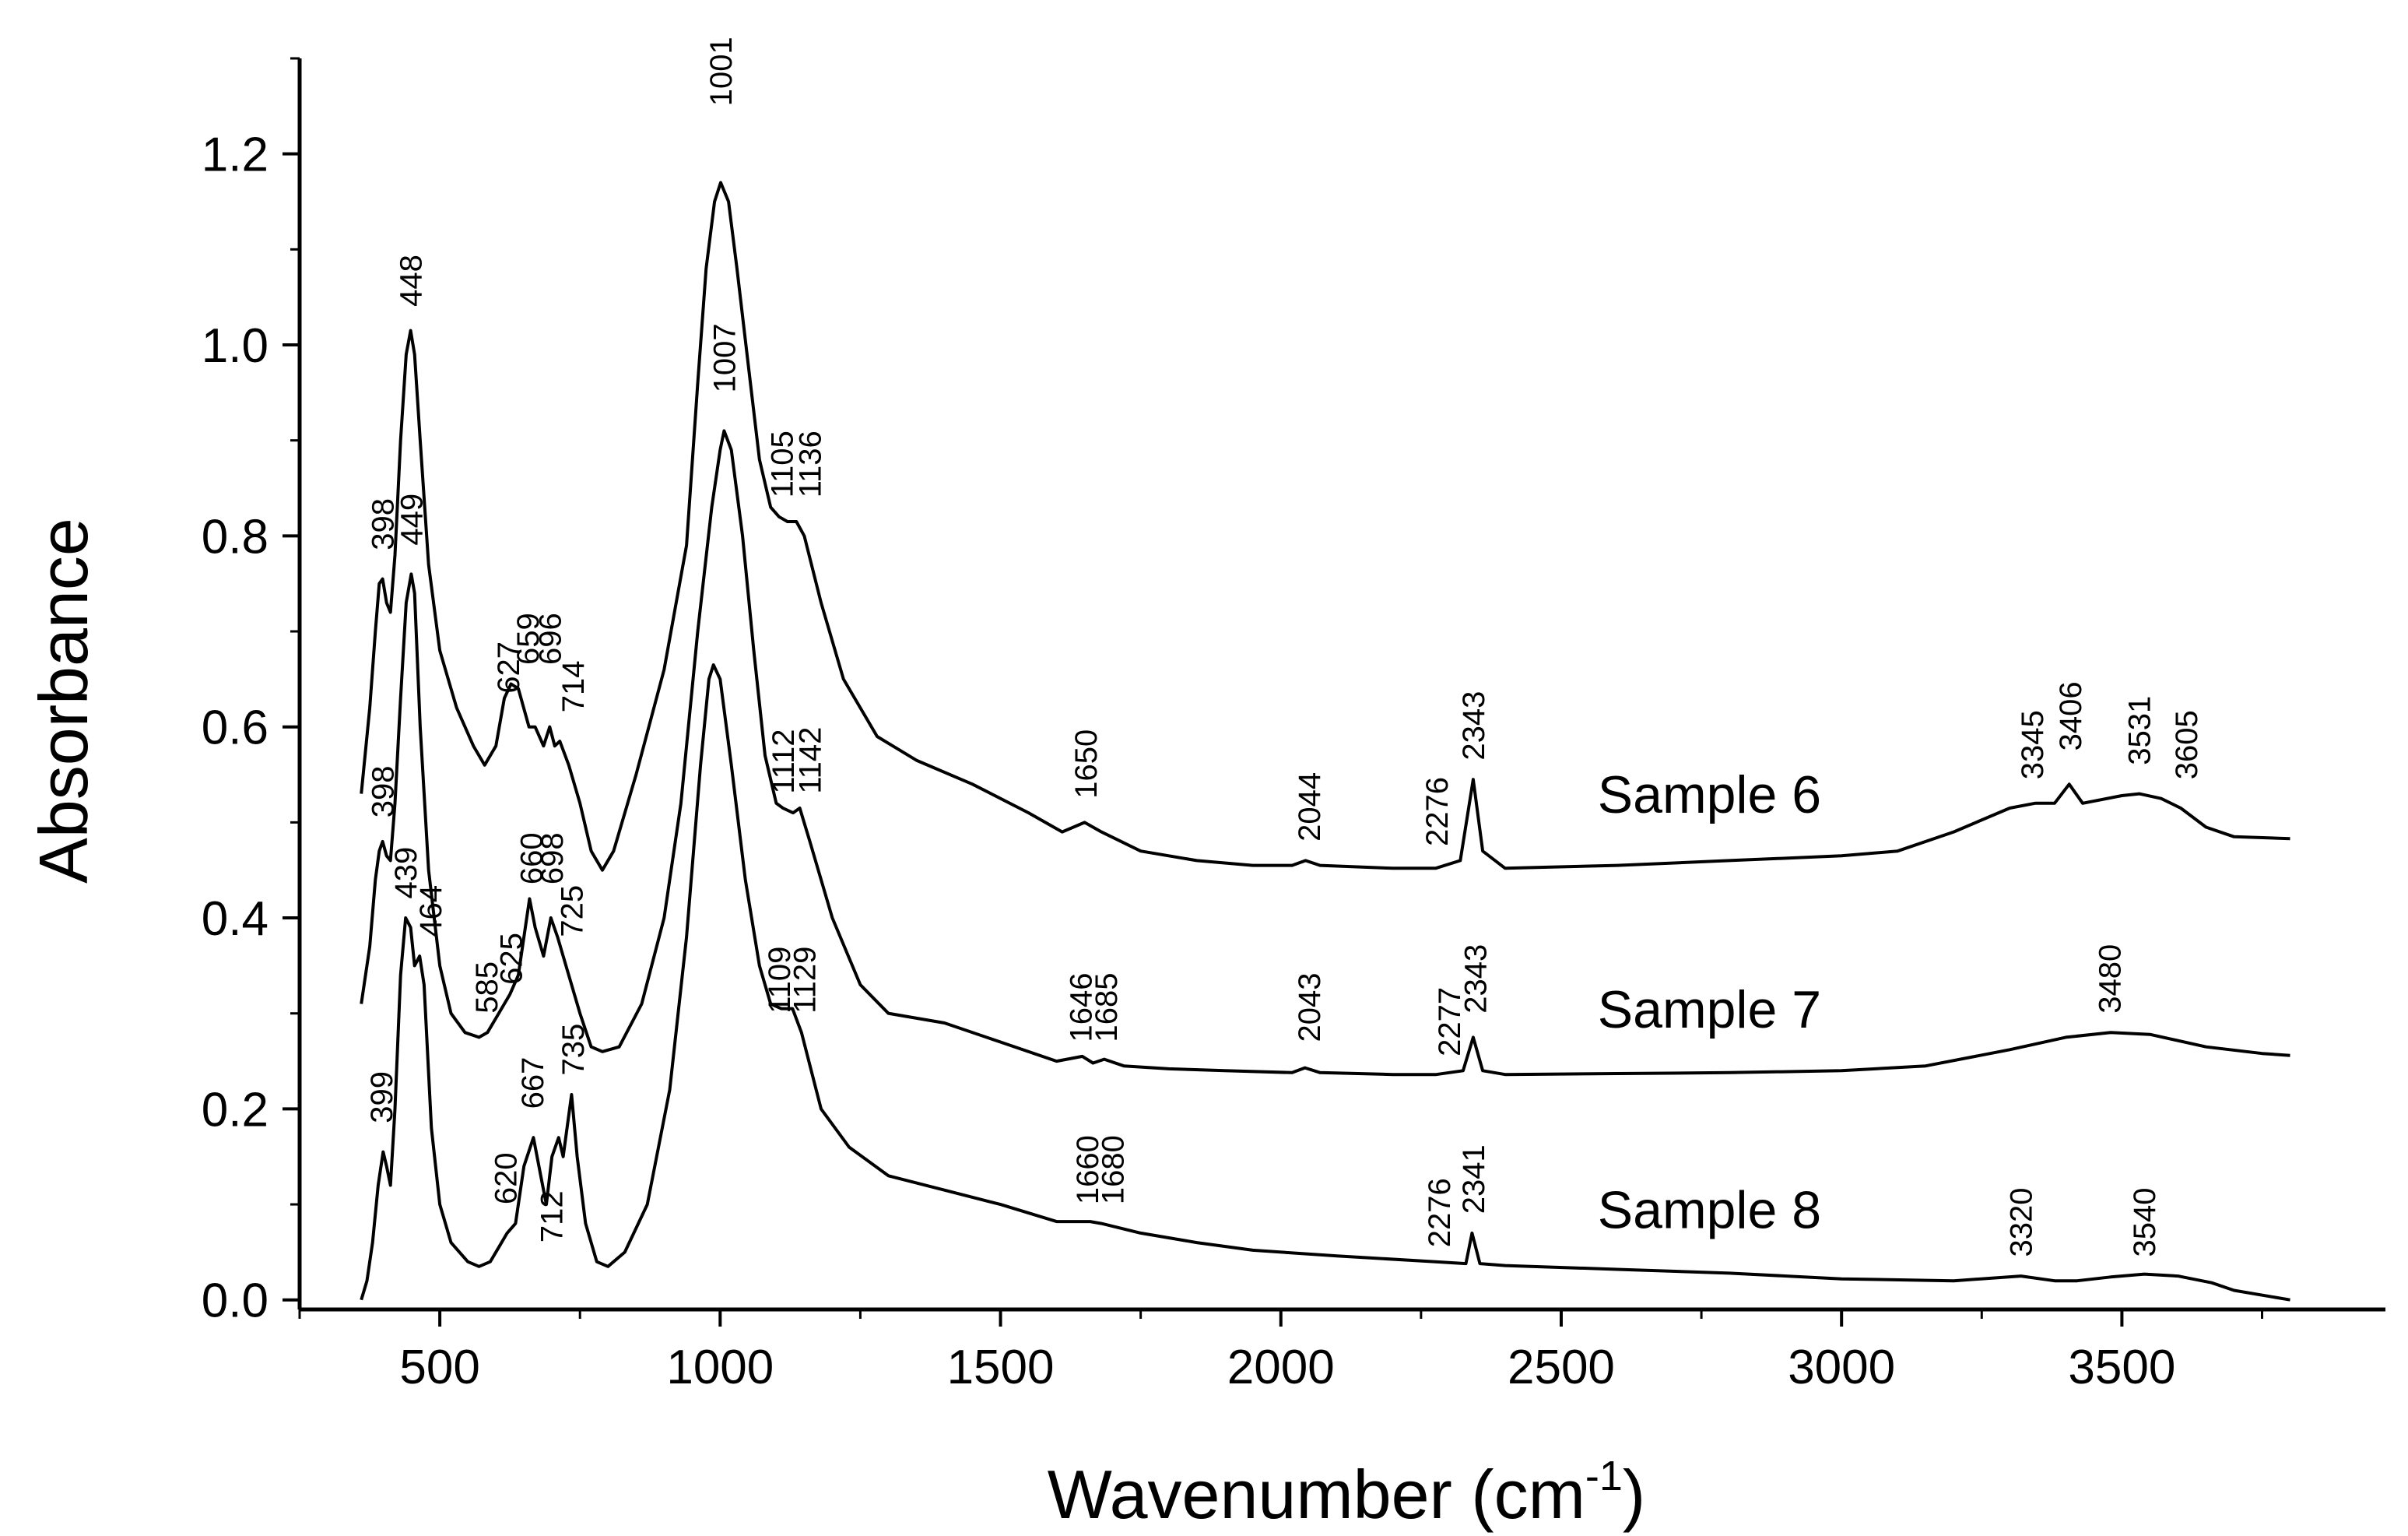 This screenshot has height=1536, width=2408. Describe the element at coordinates (573, 1050) in the screenshot. I see `peak-label: 735` at that location.